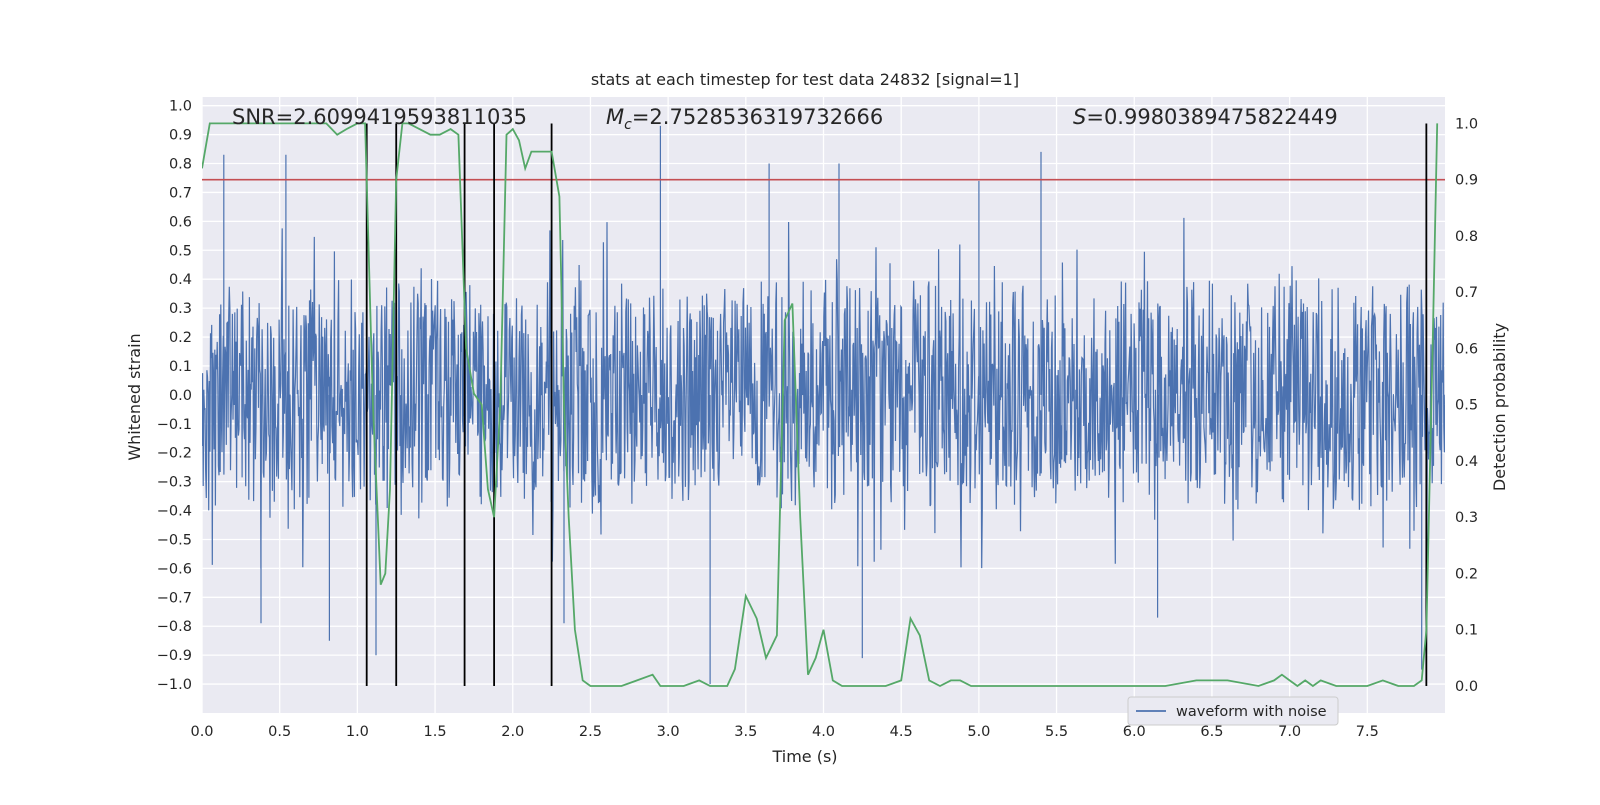  Describe the element at coordinates (628, 125) in the screenshot. I see `mc-subscript: c` at that location.